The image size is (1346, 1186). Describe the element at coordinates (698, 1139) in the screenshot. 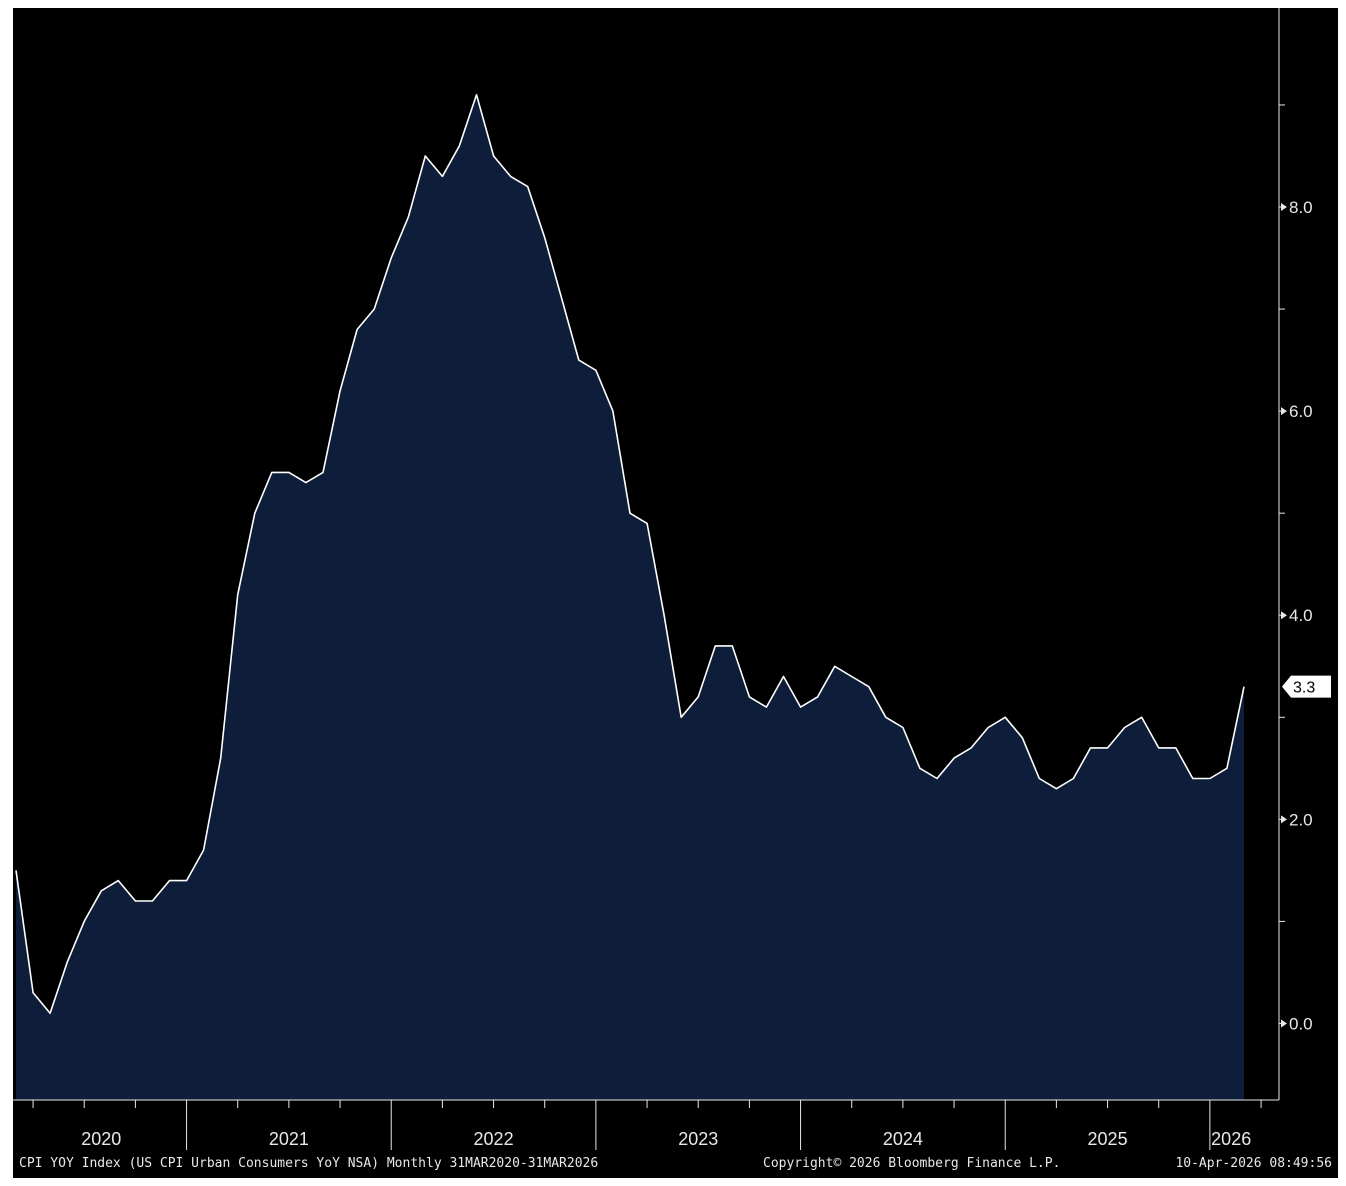

I see `x-year-label: 2023` at that location.